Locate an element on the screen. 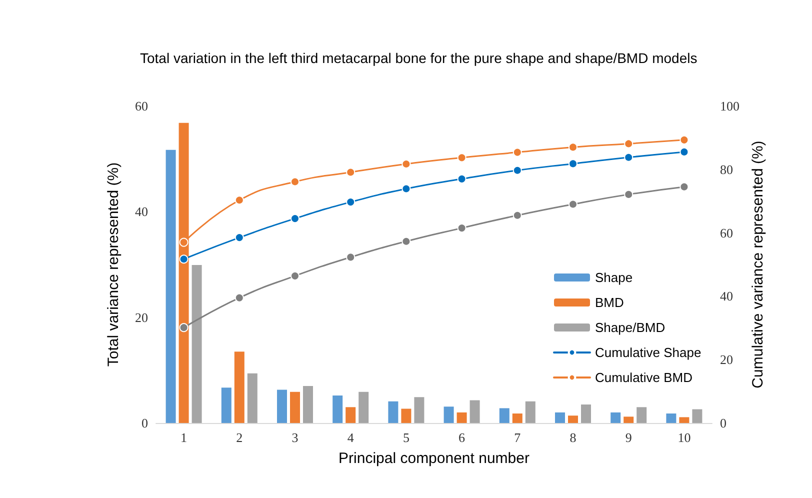 This screenshot has width=812, height=498. x-tick-label: 6 is located at coordinates (462, 437).